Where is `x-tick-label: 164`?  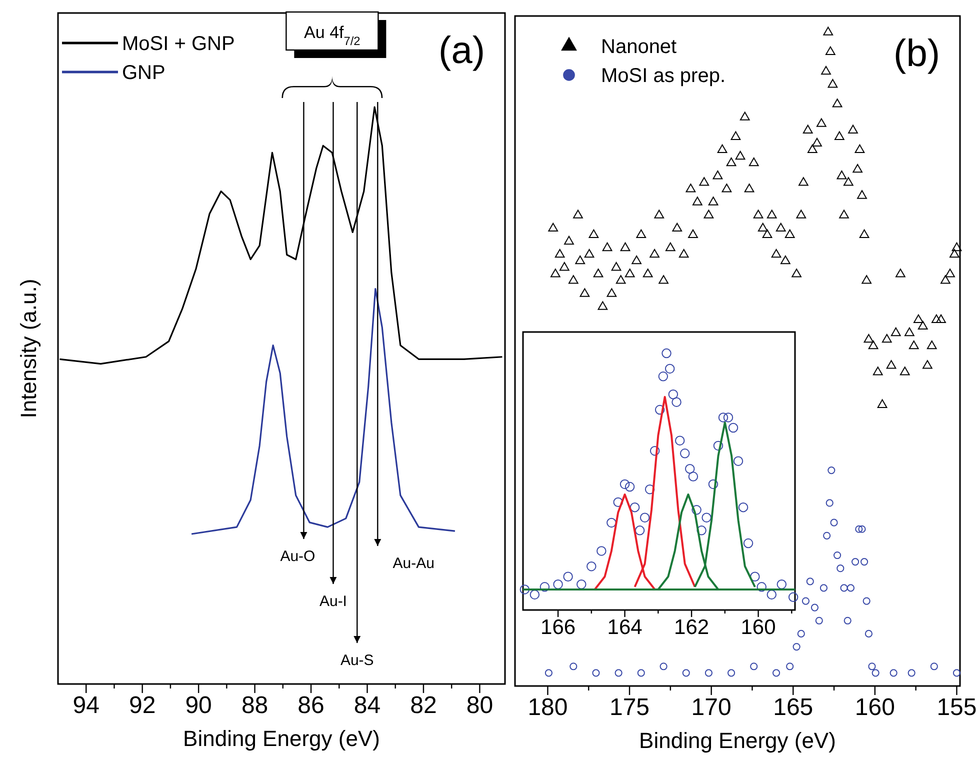 x-tick-label: 164 is located at coordinates (625, 627).